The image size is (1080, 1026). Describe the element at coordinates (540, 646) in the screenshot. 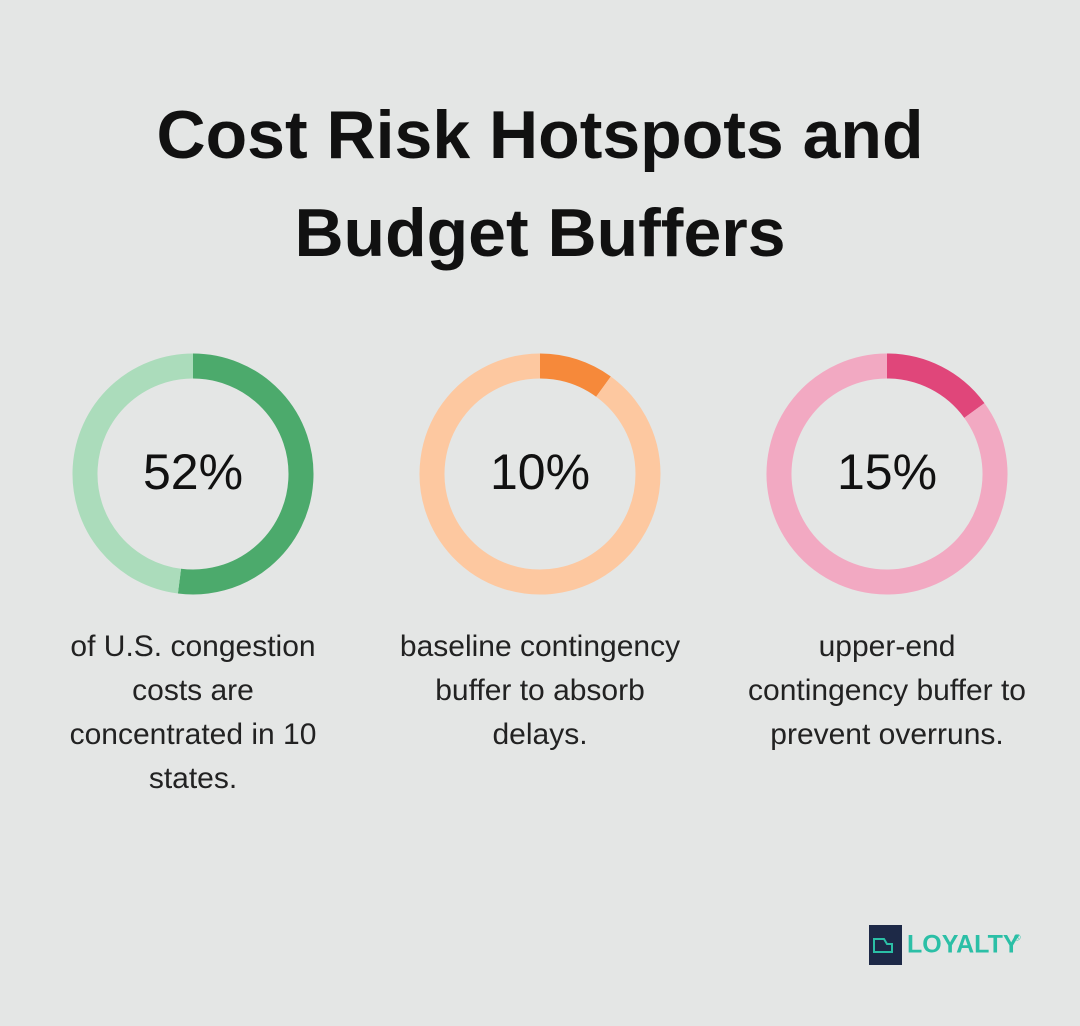

I see `caption-line: baseline contingency` at that location.